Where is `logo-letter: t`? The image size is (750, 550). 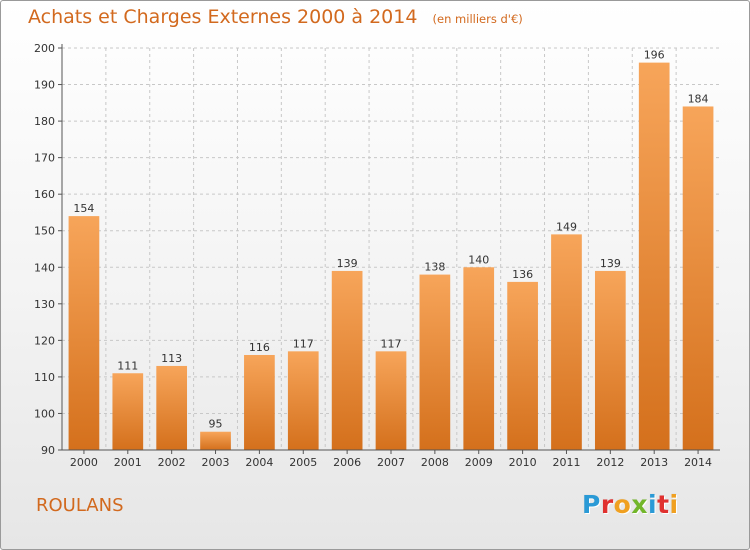
logo-letter: t is located at coordinates (663, 504).